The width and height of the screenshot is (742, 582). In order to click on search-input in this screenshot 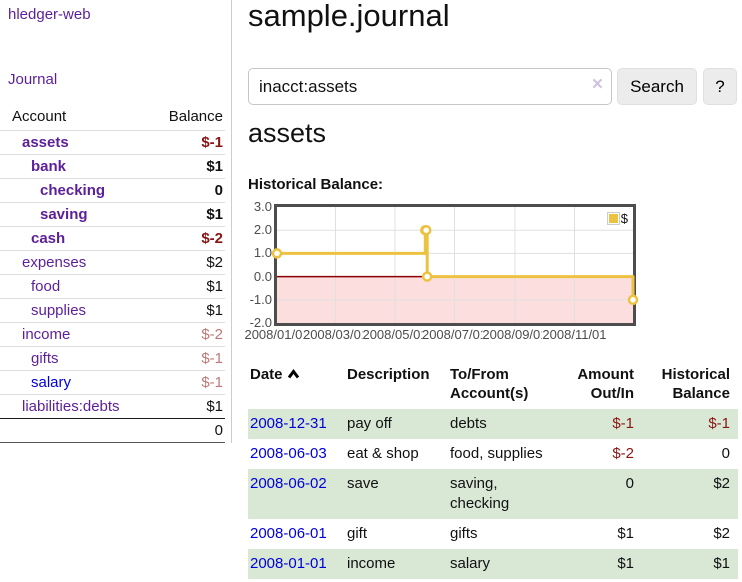, I will do `click(430, 86)`.